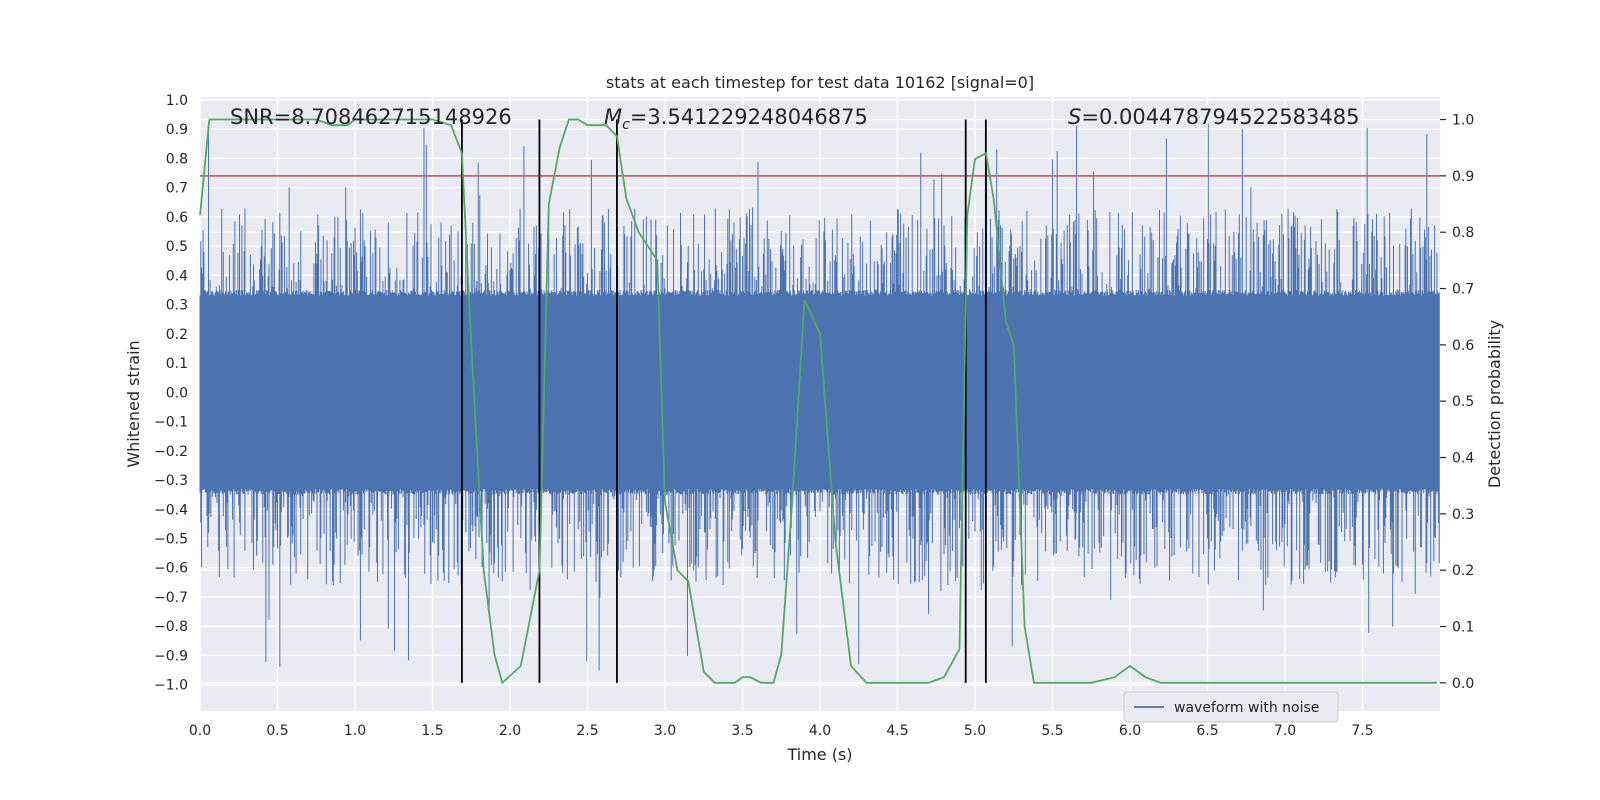 The height and width of the screenshot is (800, 1600). I want to click on x-tick-label: 5.0, so click(975, 731).